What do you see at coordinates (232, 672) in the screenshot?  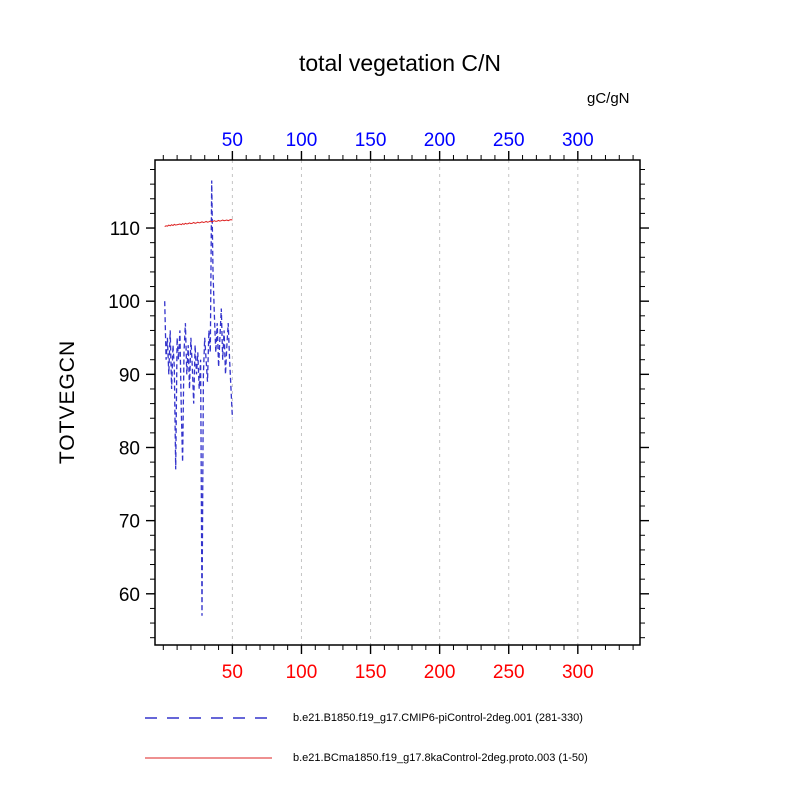 I see `x-tick-label-bottom: 50` at bounding box center [232, 672].